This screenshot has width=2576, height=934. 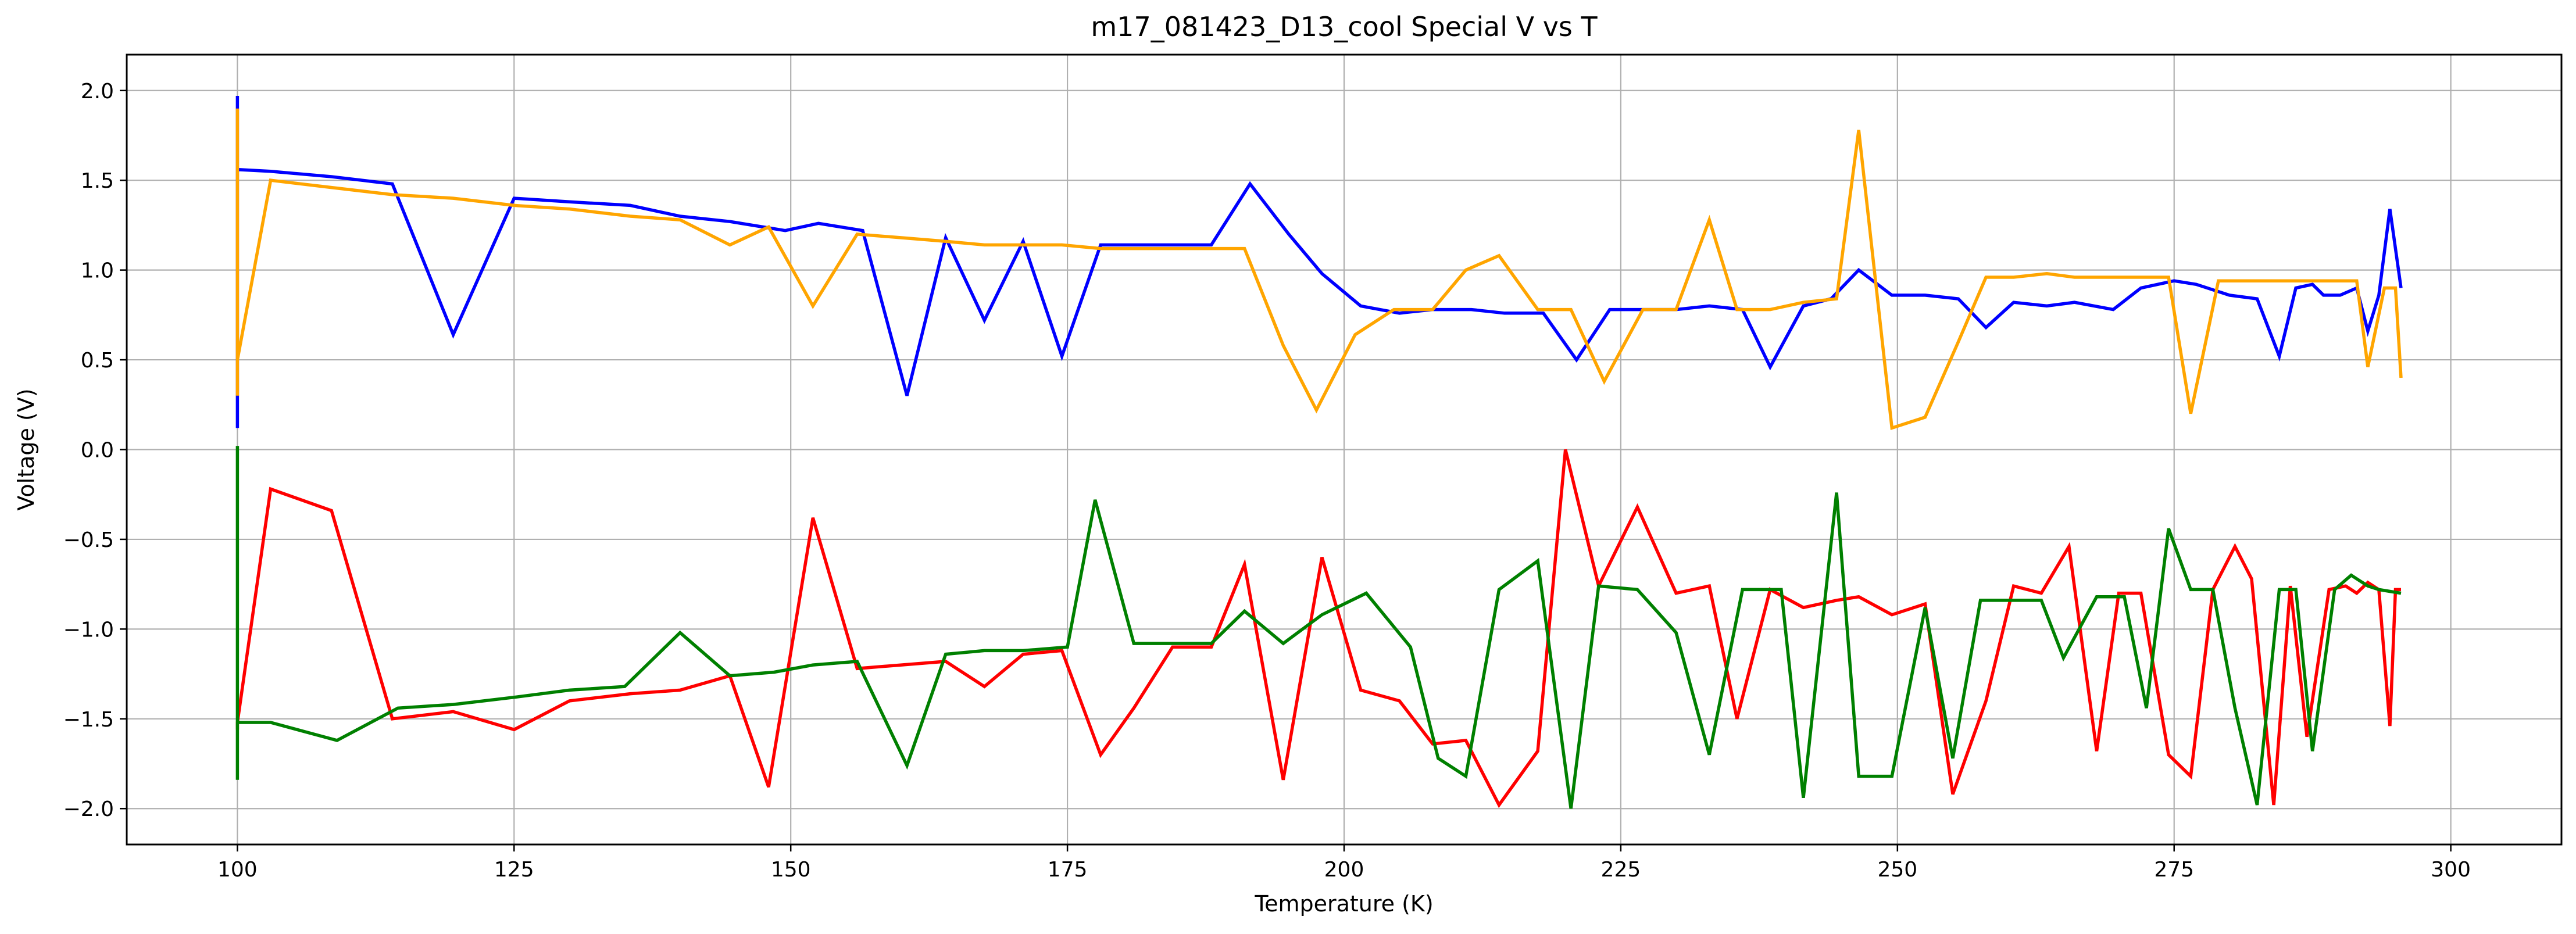 What do you see at coordinates (88, 809) in the screenshot?
I see `y-tick-label: −2.0` at bounding box center [88, 809].